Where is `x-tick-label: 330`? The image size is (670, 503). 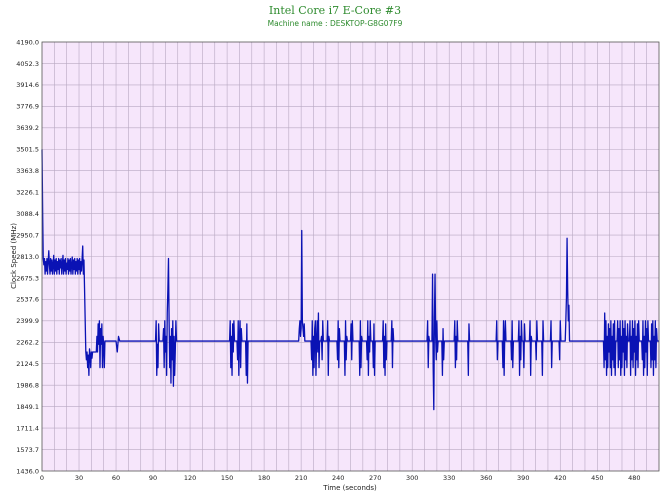
x-tick-label: 330 is located at coordinates (449, 478).